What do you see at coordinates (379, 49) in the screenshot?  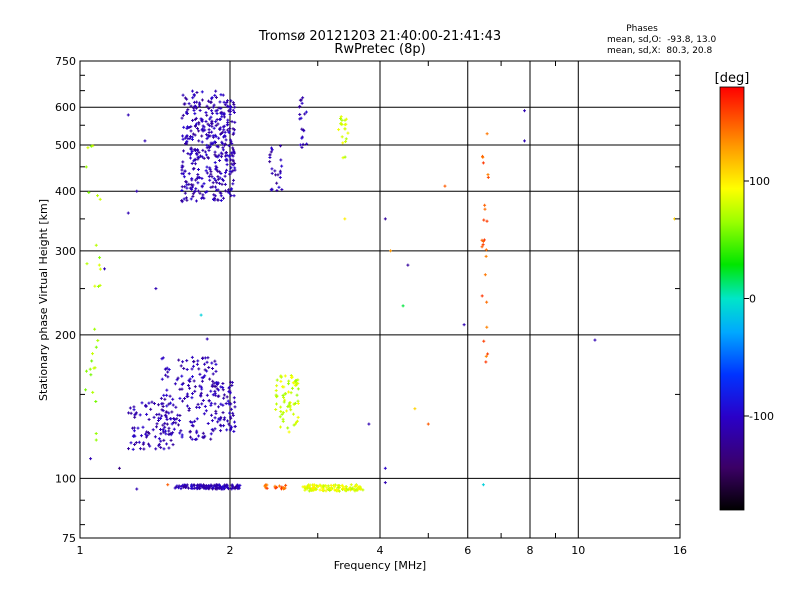 I see `chart-subtitle: RwPretec (8p)` at bounding box center [379, 49].